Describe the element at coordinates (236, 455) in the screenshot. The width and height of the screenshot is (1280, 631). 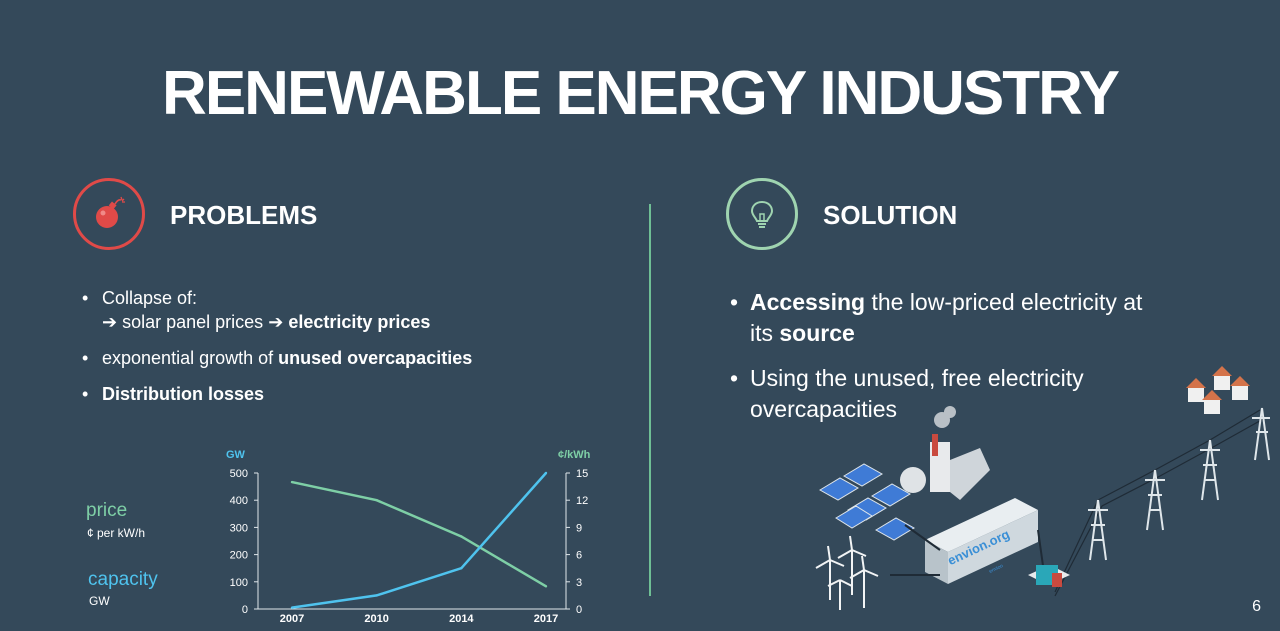
I see `left-axis-title: GW` at that location.